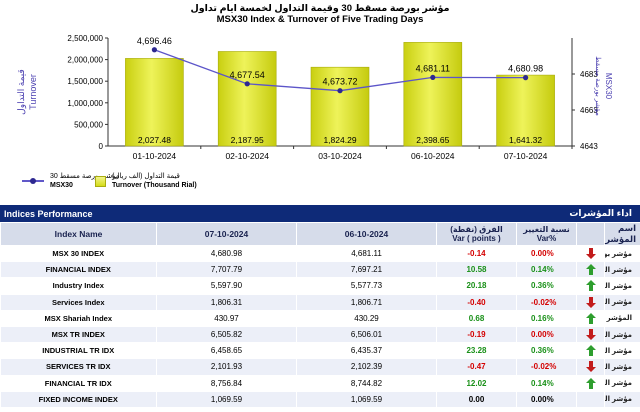 The height and width of the screenshot is (412, 640). I want to click on var-points-cell: 0.68, so click(476, 318).